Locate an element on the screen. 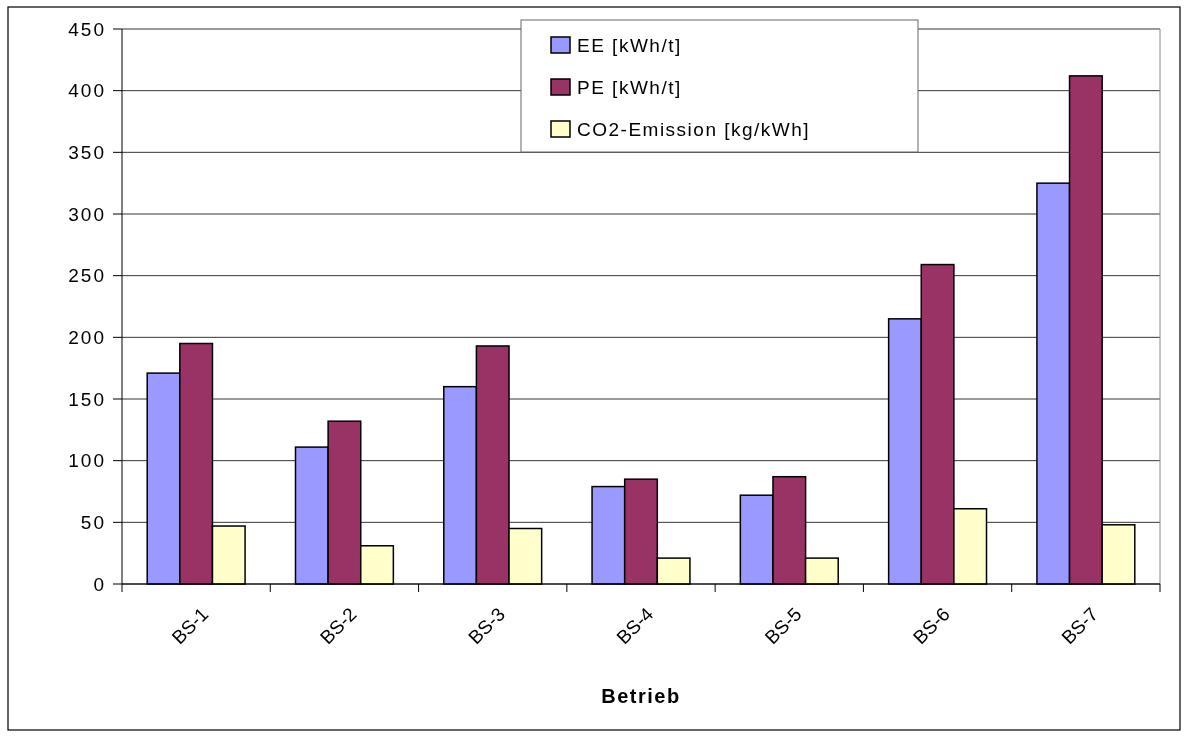 The width and height of the screenshot is (1189, 740). y-tick-label: 300 is located at coordinates (87, 214).